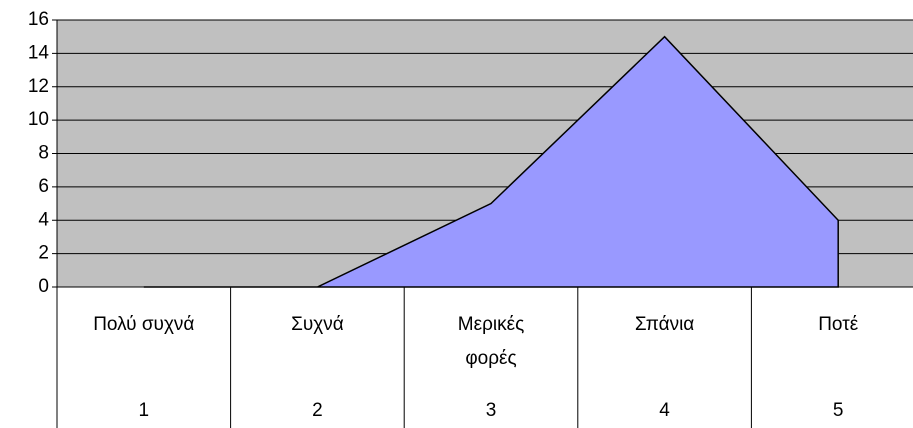 This screenshot has width=913, height=428. Describe the element at coordinates (144, 410) in the screenshot. I see `x-tick-code: 1` at that location.